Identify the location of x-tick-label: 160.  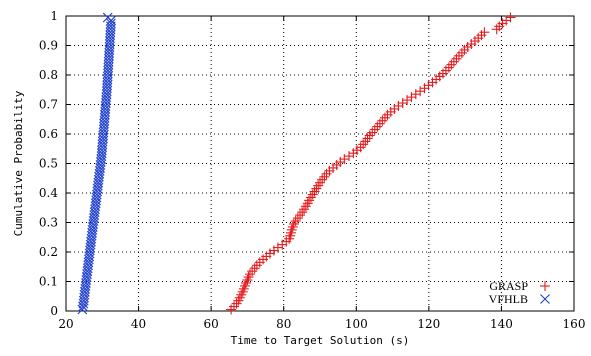
(574, 324).